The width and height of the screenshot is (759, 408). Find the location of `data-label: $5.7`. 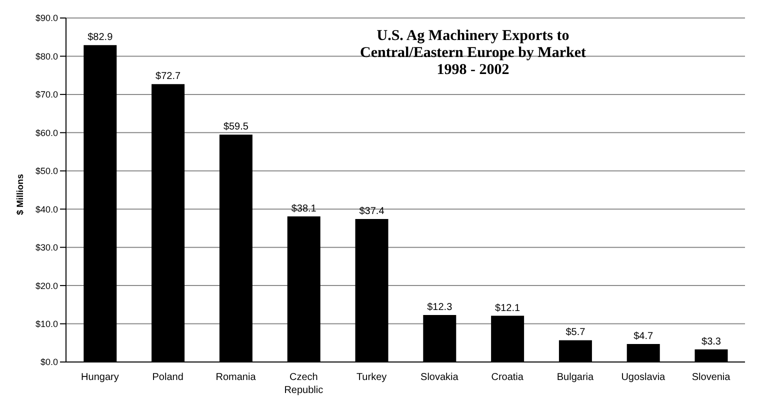

data-label: $5.7 is located at coordinates (576, 332).